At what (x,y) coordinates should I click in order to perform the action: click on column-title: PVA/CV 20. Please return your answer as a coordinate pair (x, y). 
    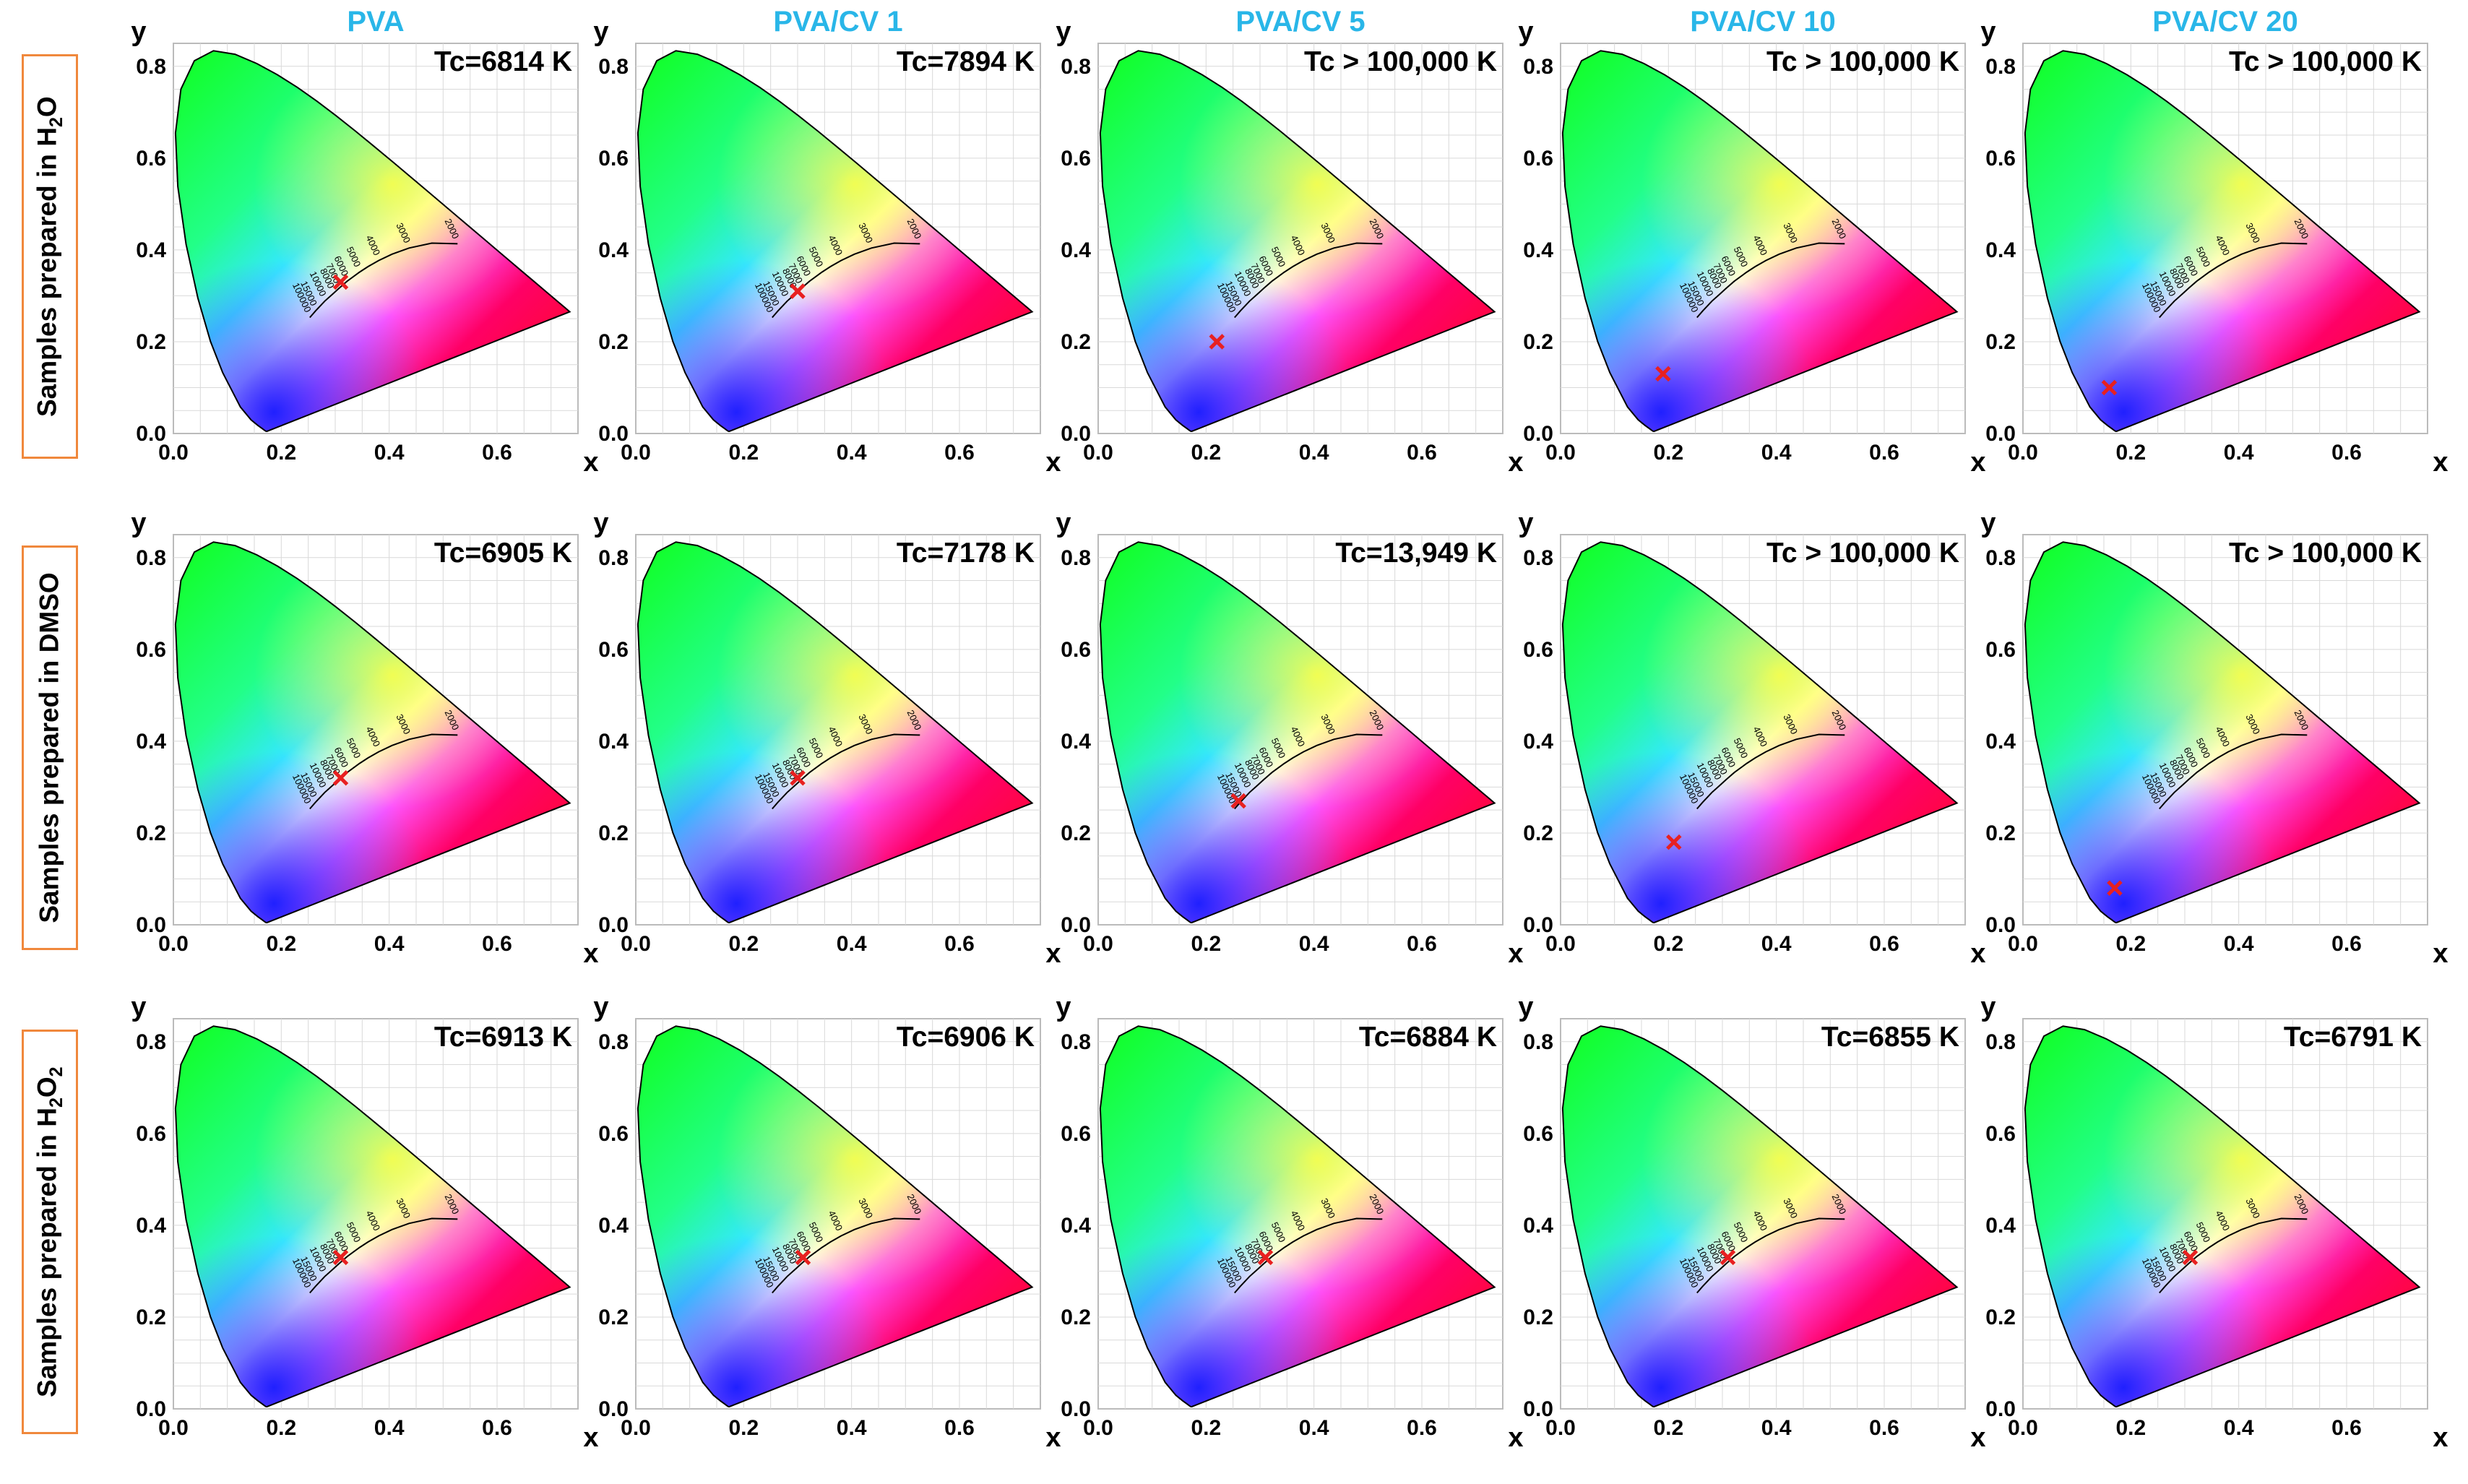
    Looking at the image, I should click on (2225, 22).